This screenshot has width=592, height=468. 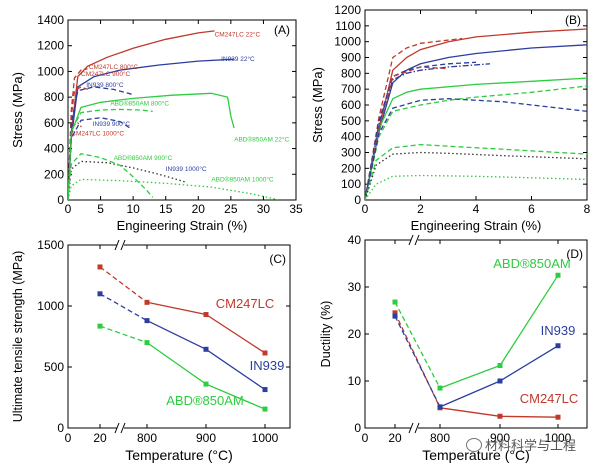 I want to click on y-tick-label: 20, so click(x=355, y=334).